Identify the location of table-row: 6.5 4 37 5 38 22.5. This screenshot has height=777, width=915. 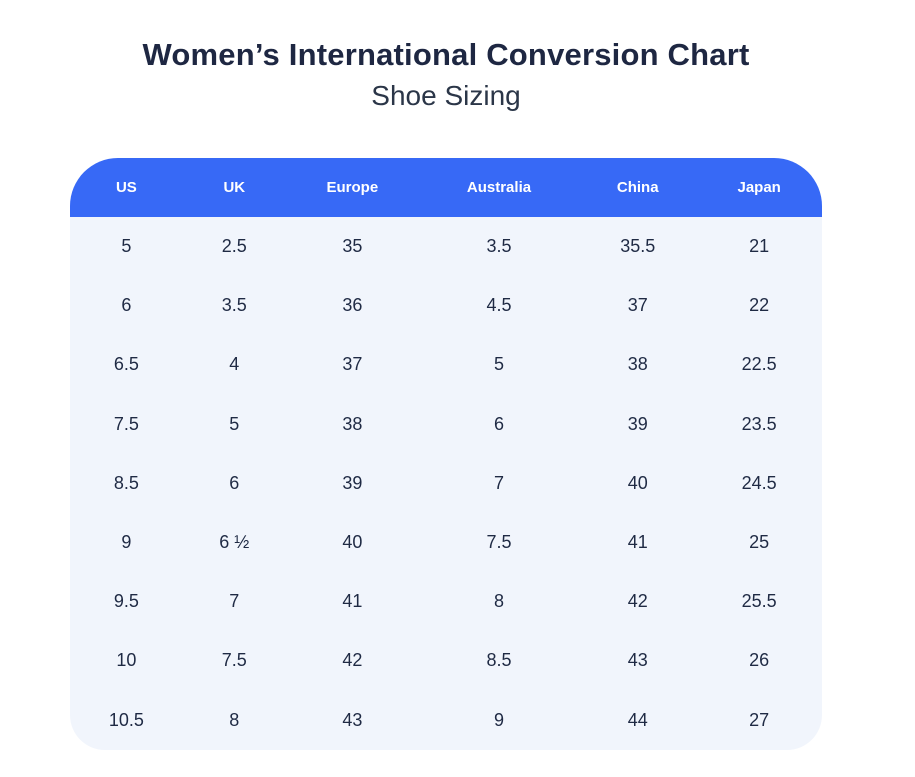
(446, 364).